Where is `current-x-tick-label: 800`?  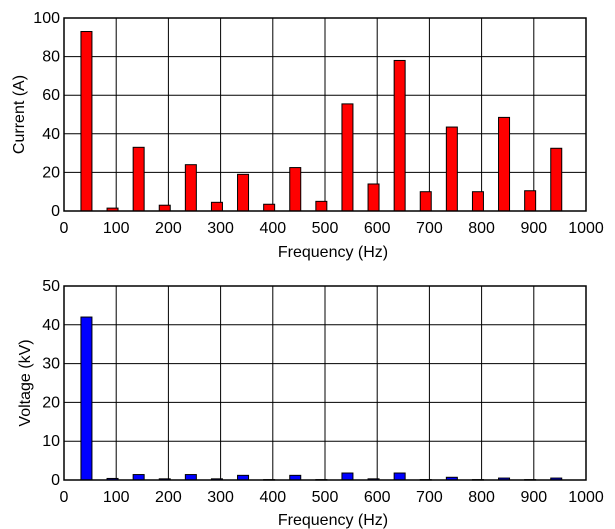 current-x-tick-label: 800 is located at coordinates (481, 228).